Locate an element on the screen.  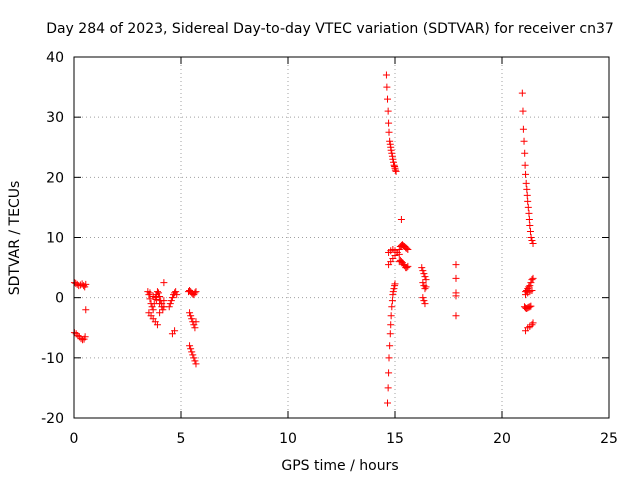
x-tick-label: 25 is located at coordinates (609, 439).